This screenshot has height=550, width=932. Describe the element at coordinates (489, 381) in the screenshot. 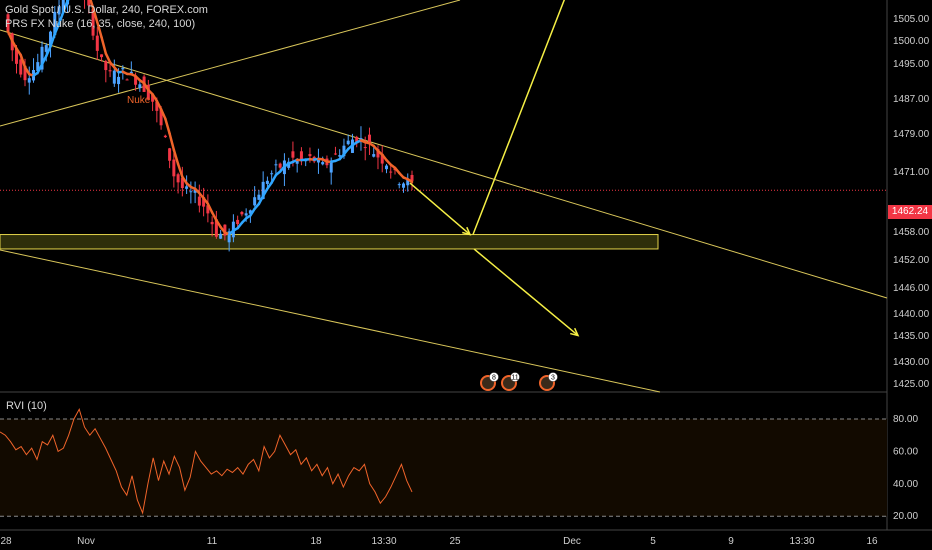

I see `event-badge: 8` at that location.